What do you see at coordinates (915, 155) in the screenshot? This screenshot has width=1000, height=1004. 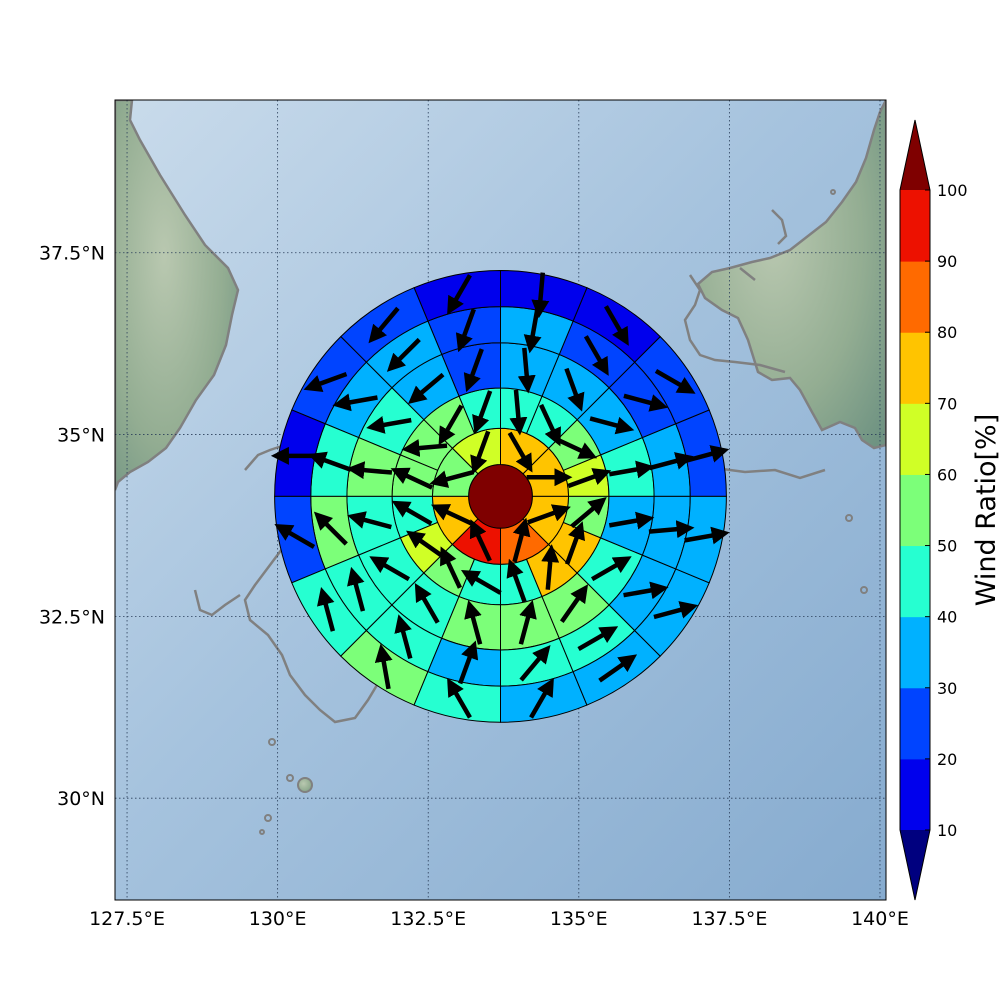 I see `colorbar-over-extension` at bounding box center [915, 155].